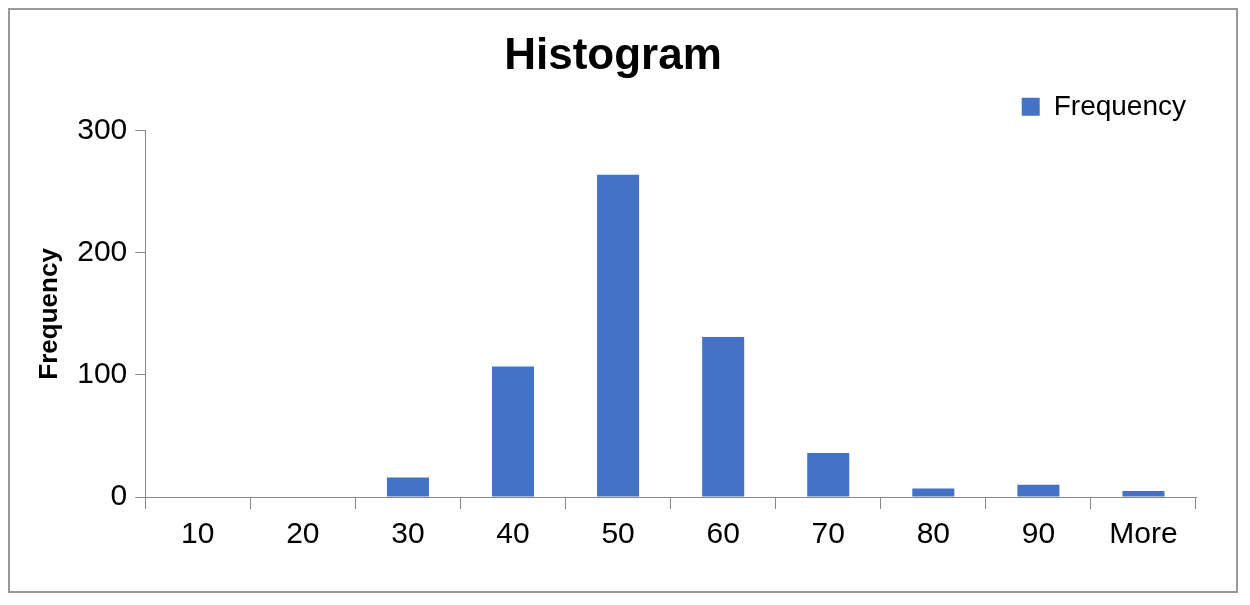 Image resolution: width=1250 pixels, height=605 pixels. I want to click on y-tick-label: 100, so click(102, 373).